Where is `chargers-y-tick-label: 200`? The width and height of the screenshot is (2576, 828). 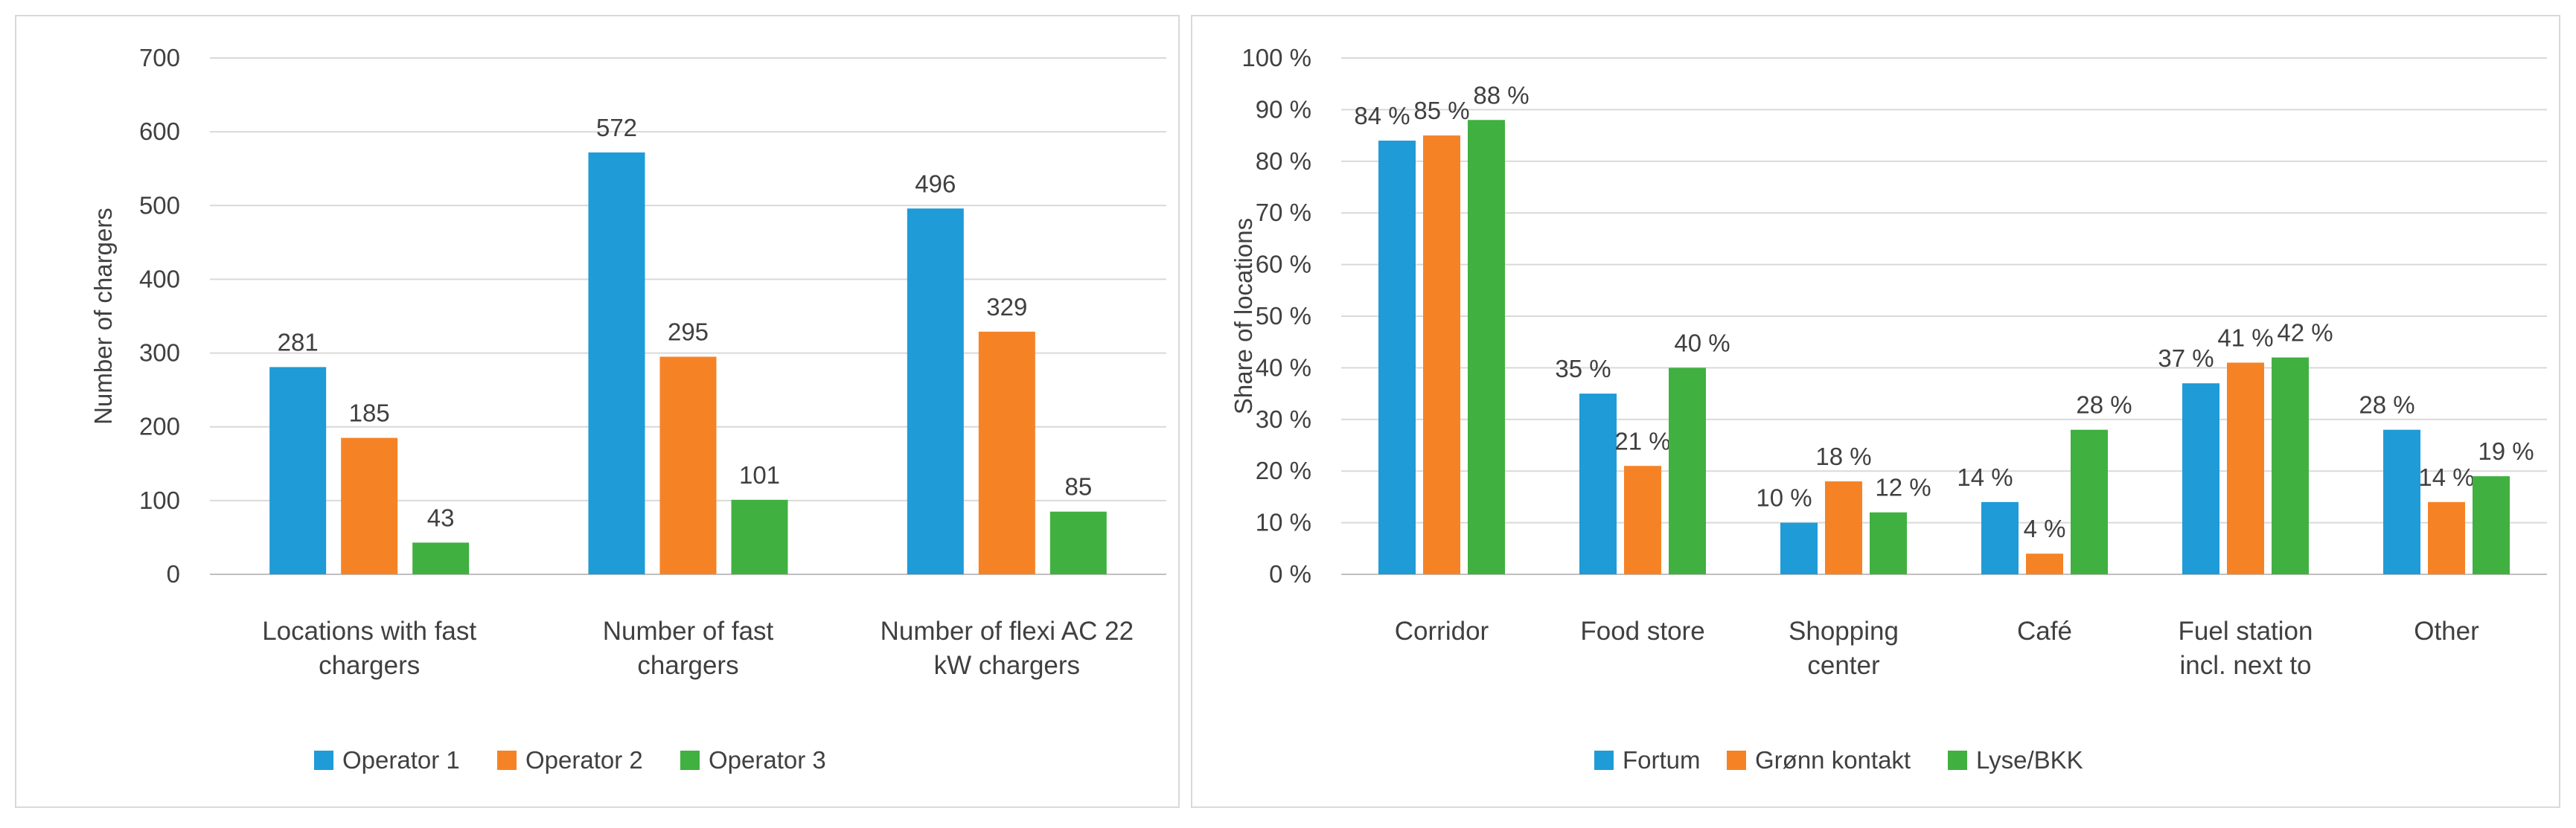
chargers-y-tick-label: 200 is located at coordinates (159, 426).